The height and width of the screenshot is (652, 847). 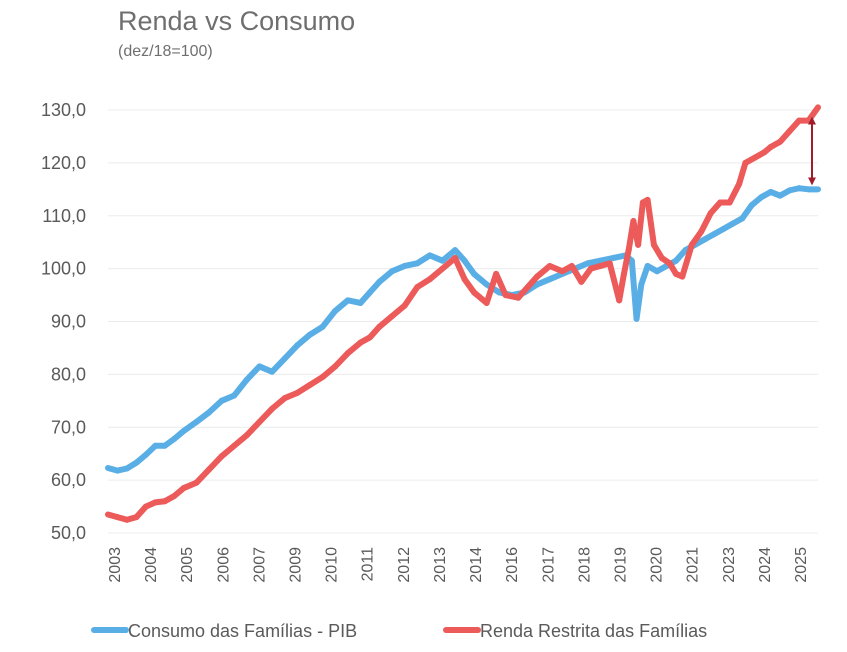 What do you see at coordinates (68, 374) in the screenshot?
I see `y-tick-label: 80,0` at bounding box center [68, 374].